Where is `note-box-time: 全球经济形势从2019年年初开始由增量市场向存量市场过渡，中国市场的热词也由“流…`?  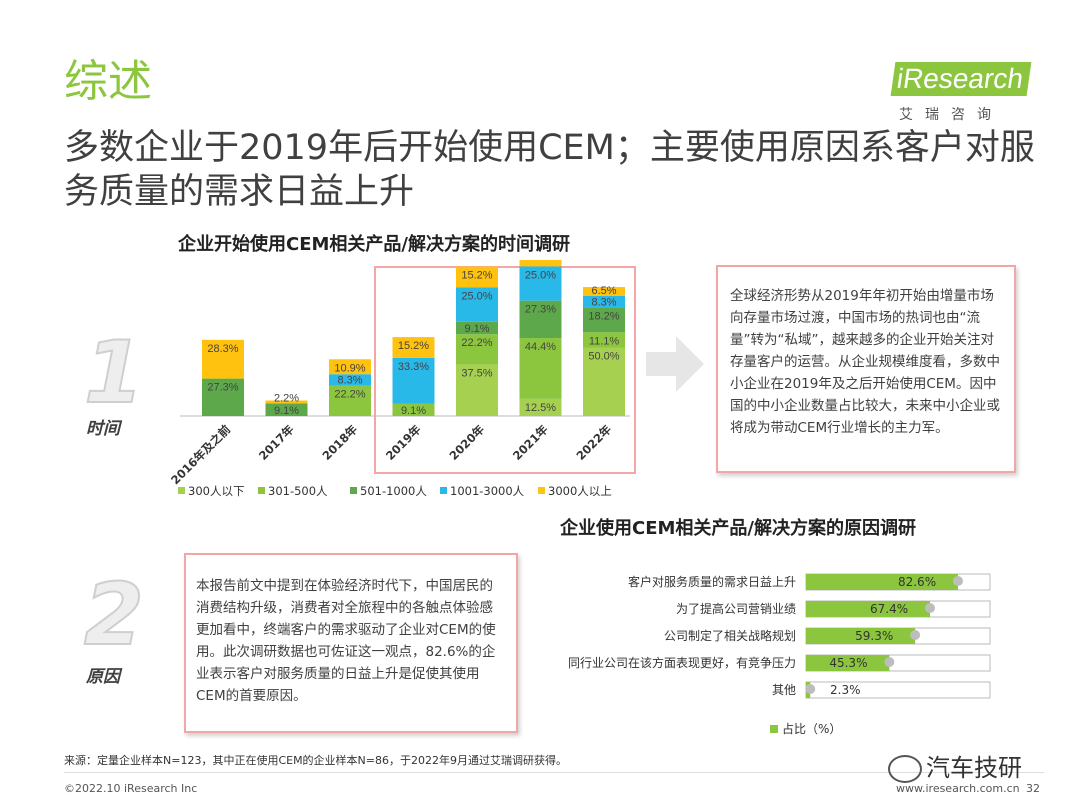
note-box-time: 全球经济形势从2019年年初开始由增量市场向存量市场过渡，中国市场的热词也由“流… is located at coordinates (866, 369).